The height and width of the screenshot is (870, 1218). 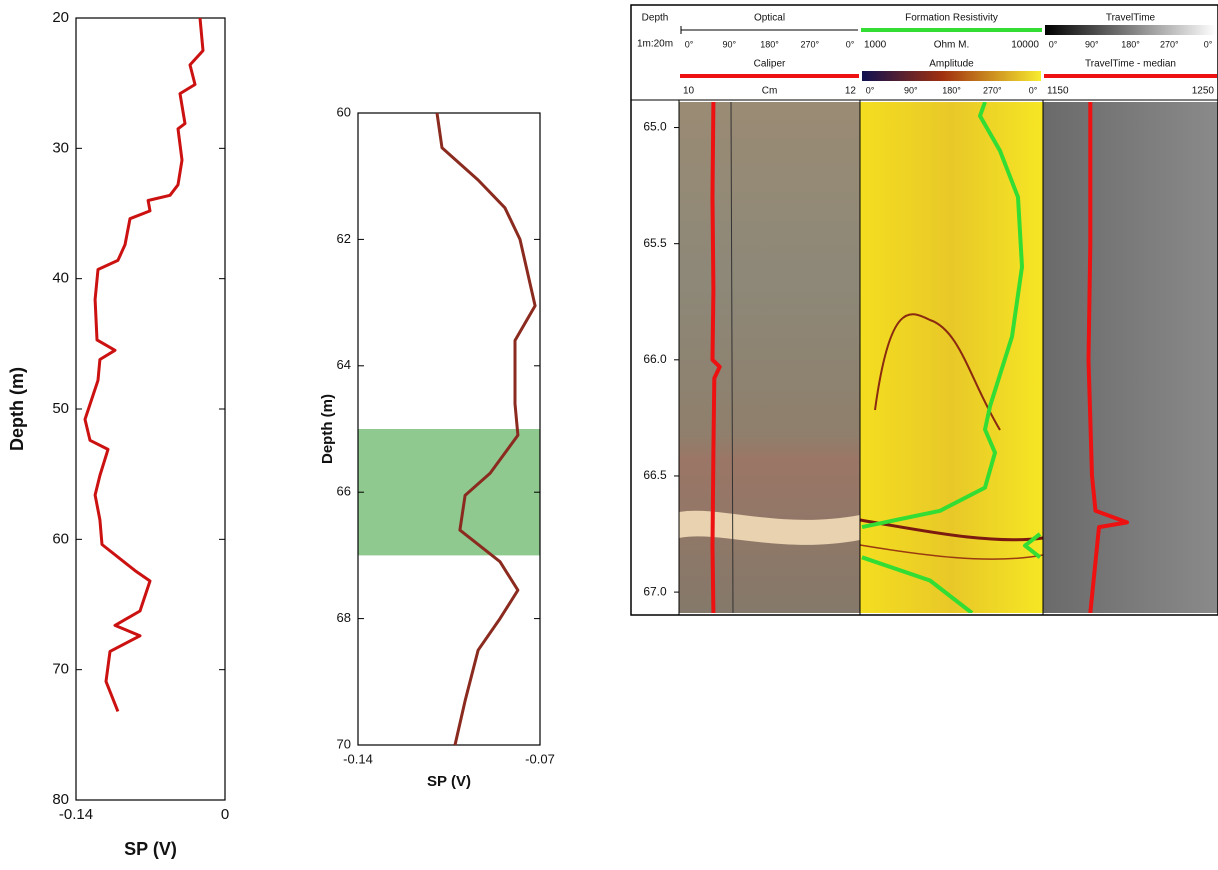 I want to click on curve-scale-min: 1150, so click(x=1058, y=91).